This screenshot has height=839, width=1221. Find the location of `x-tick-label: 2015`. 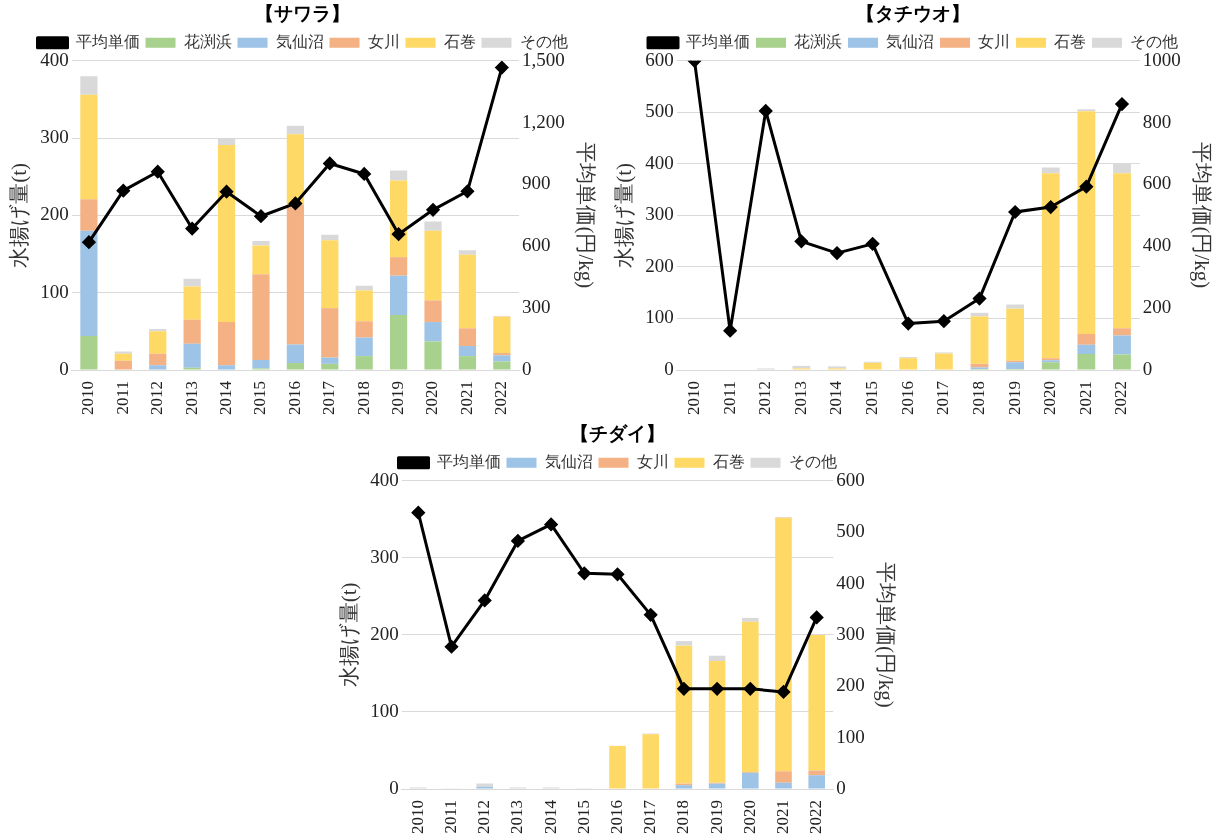

x-tick-label: 2015 is located at coordinates (260, 398).